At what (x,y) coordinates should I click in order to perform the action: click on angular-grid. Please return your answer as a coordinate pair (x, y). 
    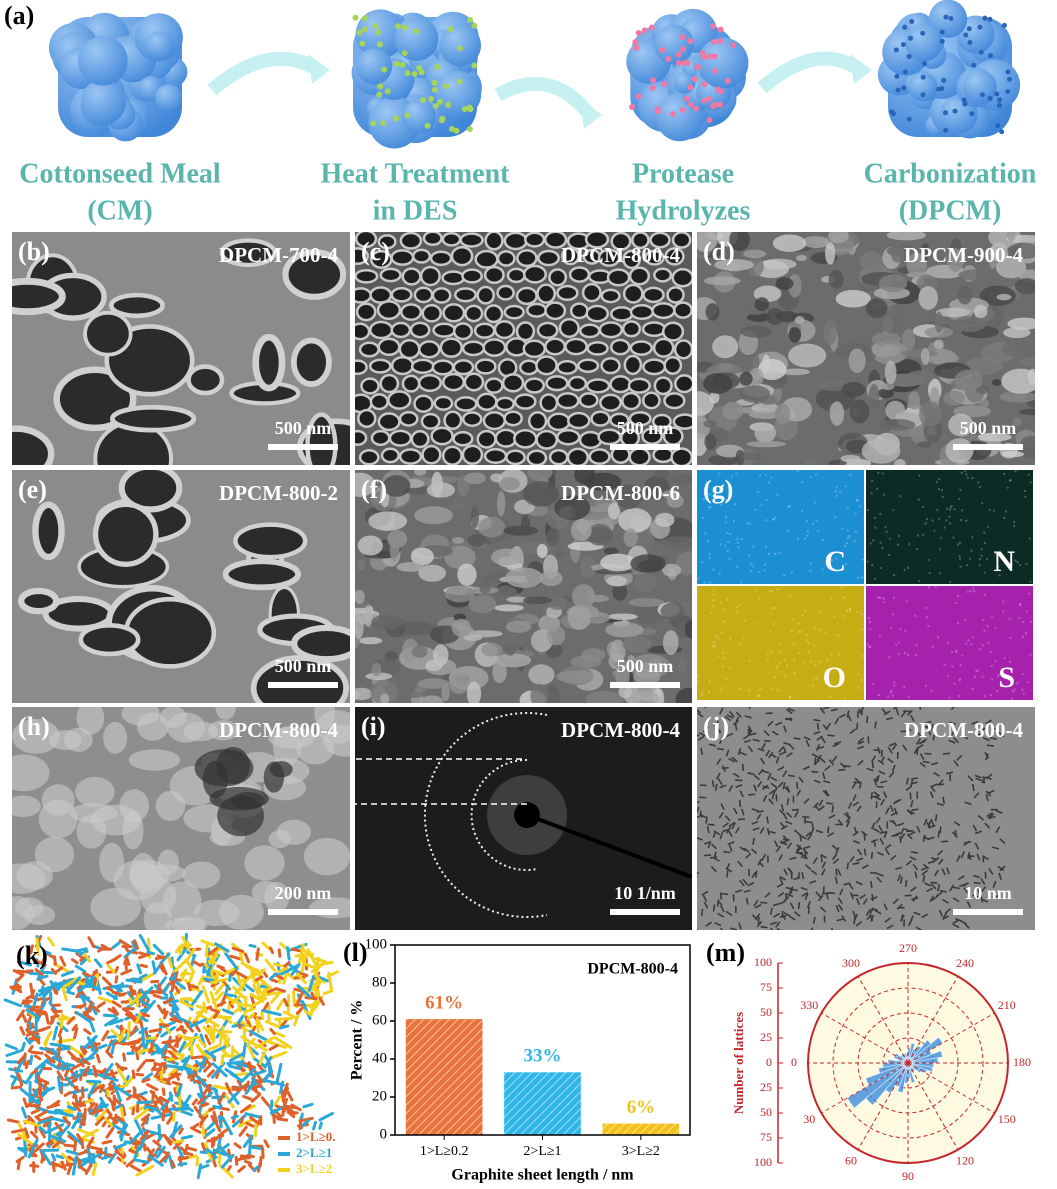
    Looking at the image, I should click on (933, 1106).